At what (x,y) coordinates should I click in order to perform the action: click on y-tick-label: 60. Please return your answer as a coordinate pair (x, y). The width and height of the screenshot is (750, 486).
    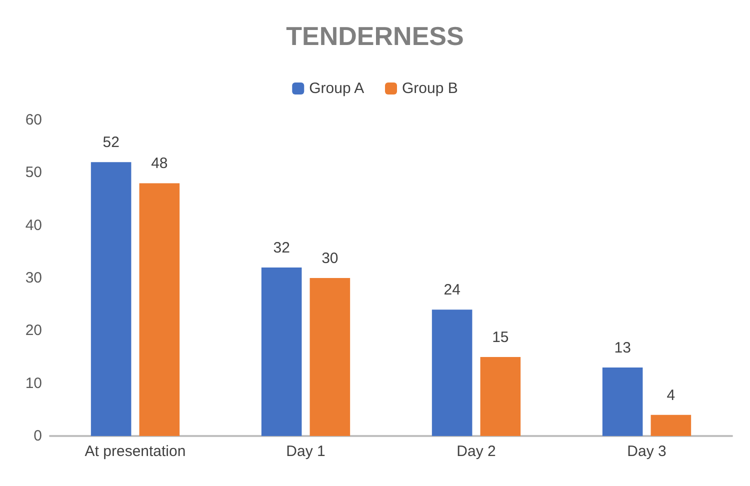
    Looking at the image, I should click on (33, 120).